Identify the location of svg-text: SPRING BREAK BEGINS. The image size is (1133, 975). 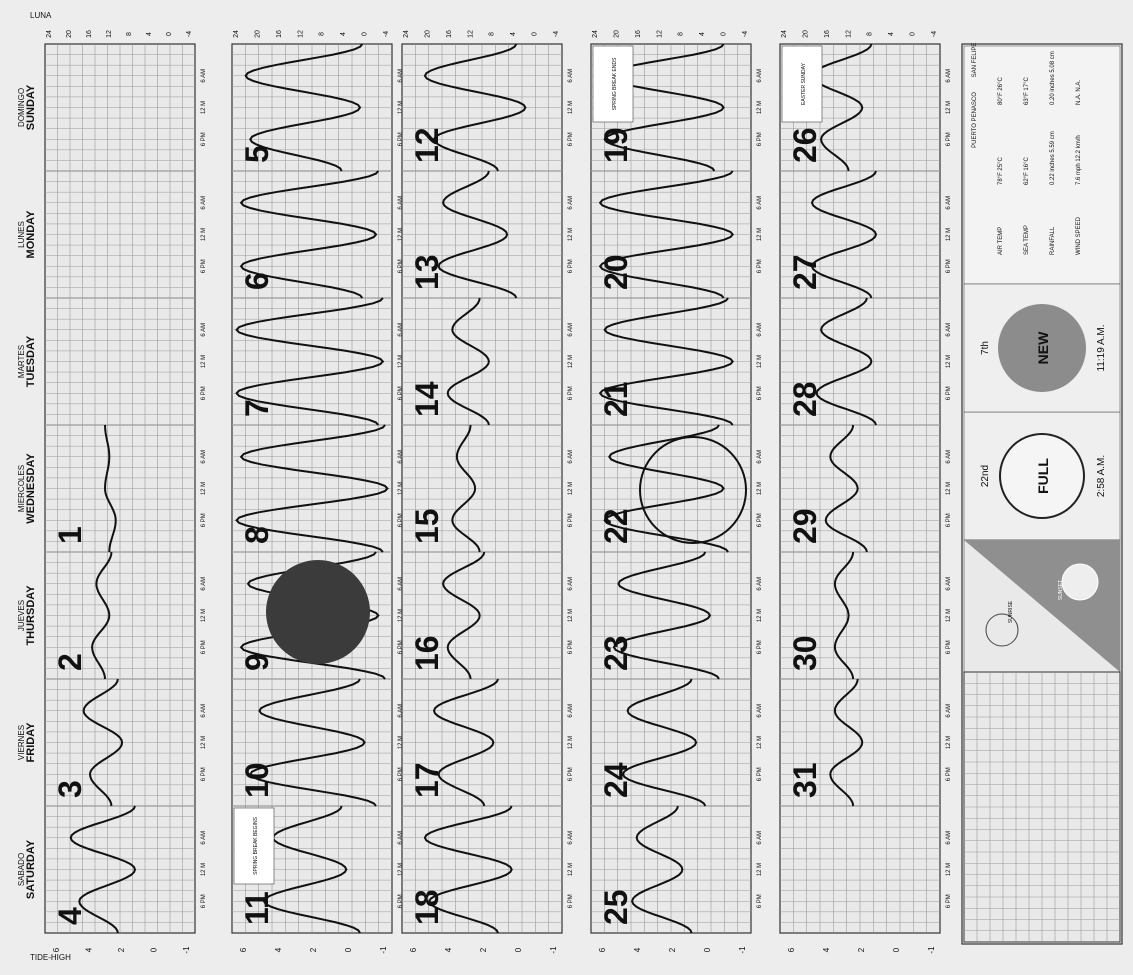
(256, 845).